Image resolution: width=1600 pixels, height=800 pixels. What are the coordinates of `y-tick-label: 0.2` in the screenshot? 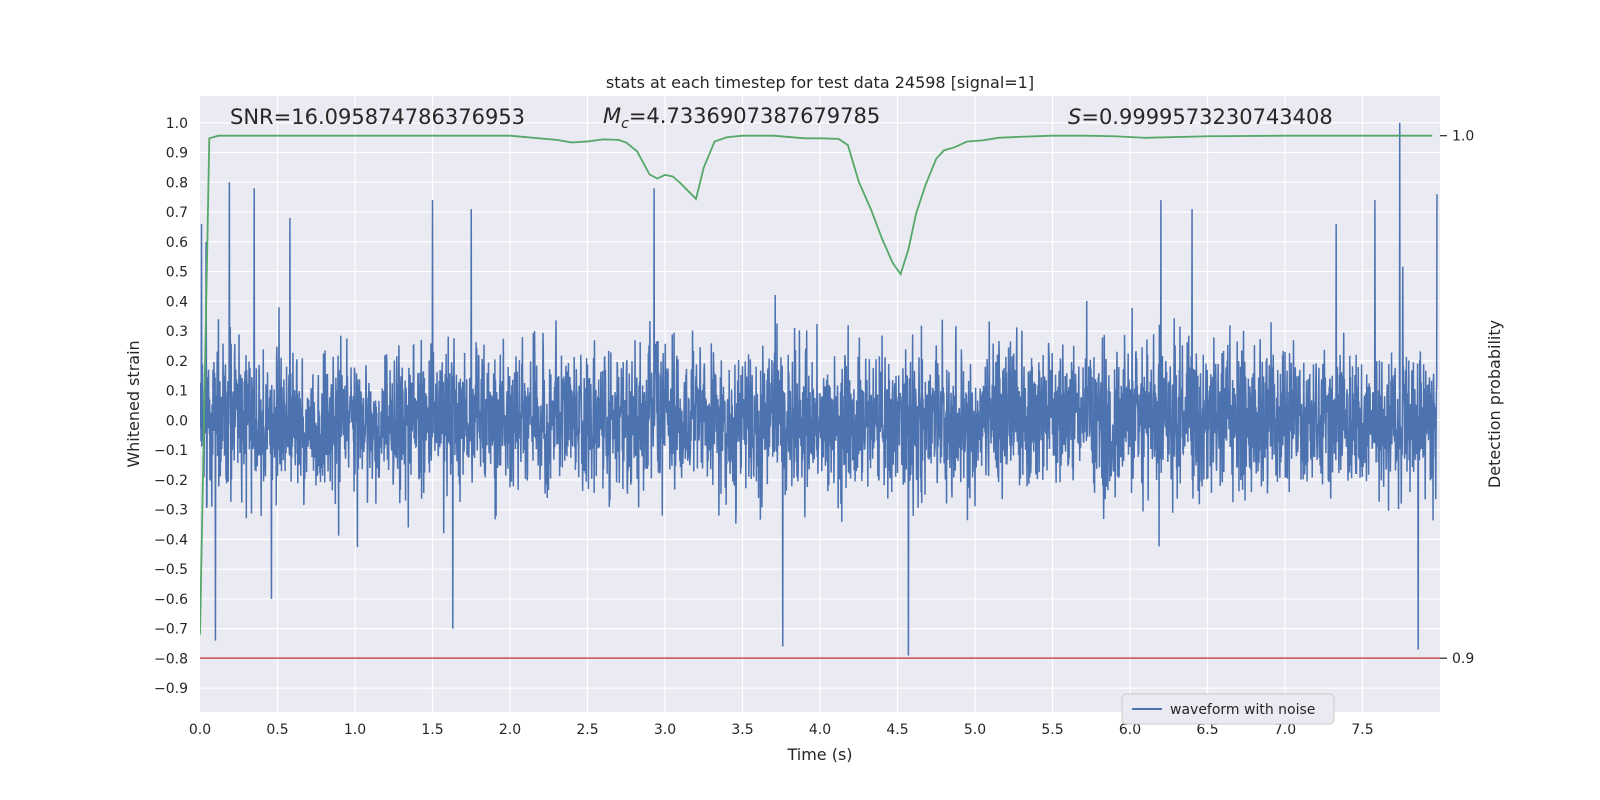 It's located at (177, 362).